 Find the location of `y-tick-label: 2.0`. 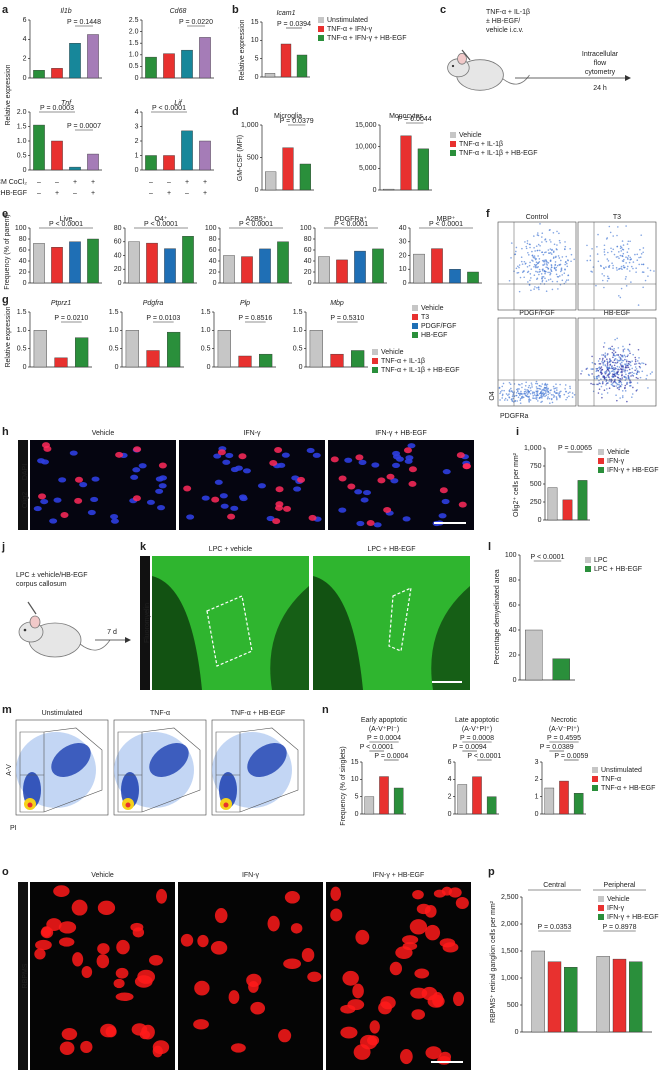

y-tick-label: 2.0 is located at coordinates (22, 112).